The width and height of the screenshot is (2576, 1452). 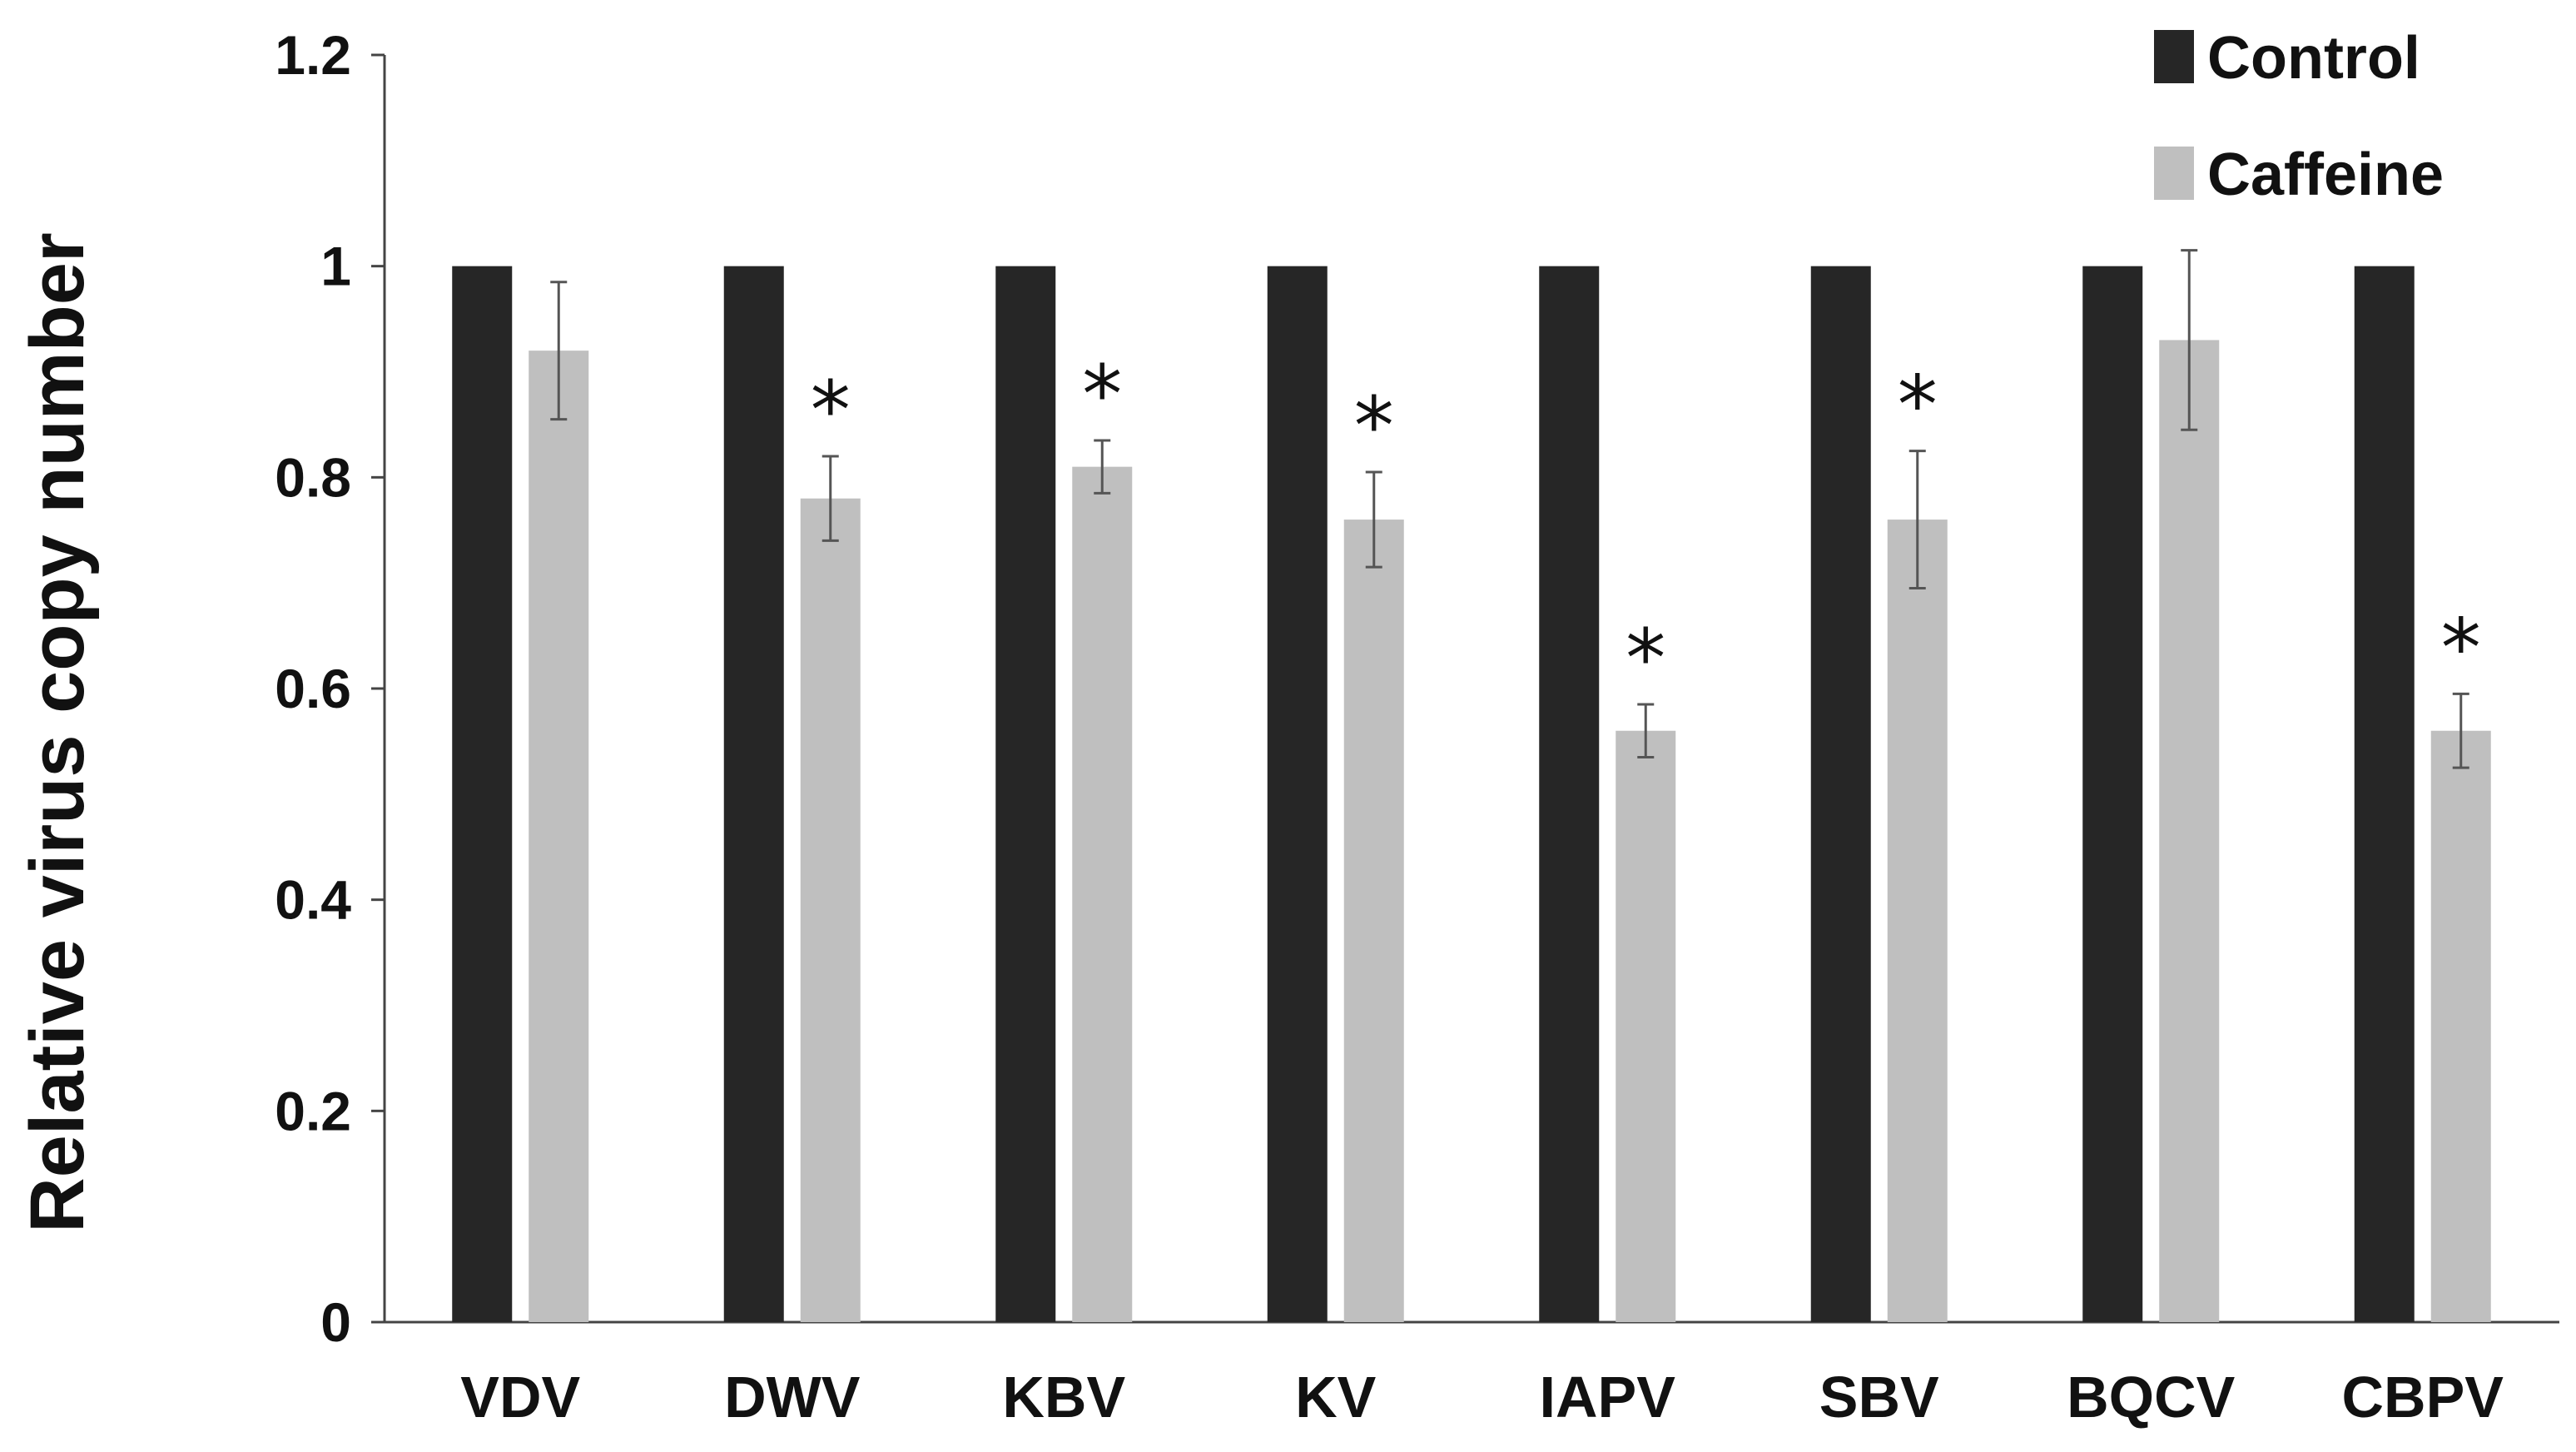 I want to click on y-tick-label: 1.2, so click(x=313, y=55).